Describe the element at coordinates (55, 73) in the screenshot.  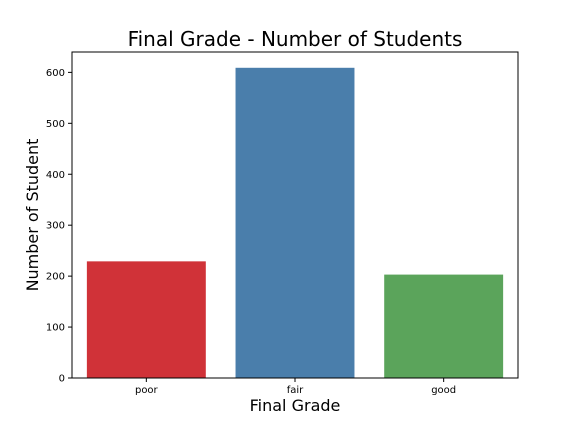
I see `y-tick-label: 600` at that location.